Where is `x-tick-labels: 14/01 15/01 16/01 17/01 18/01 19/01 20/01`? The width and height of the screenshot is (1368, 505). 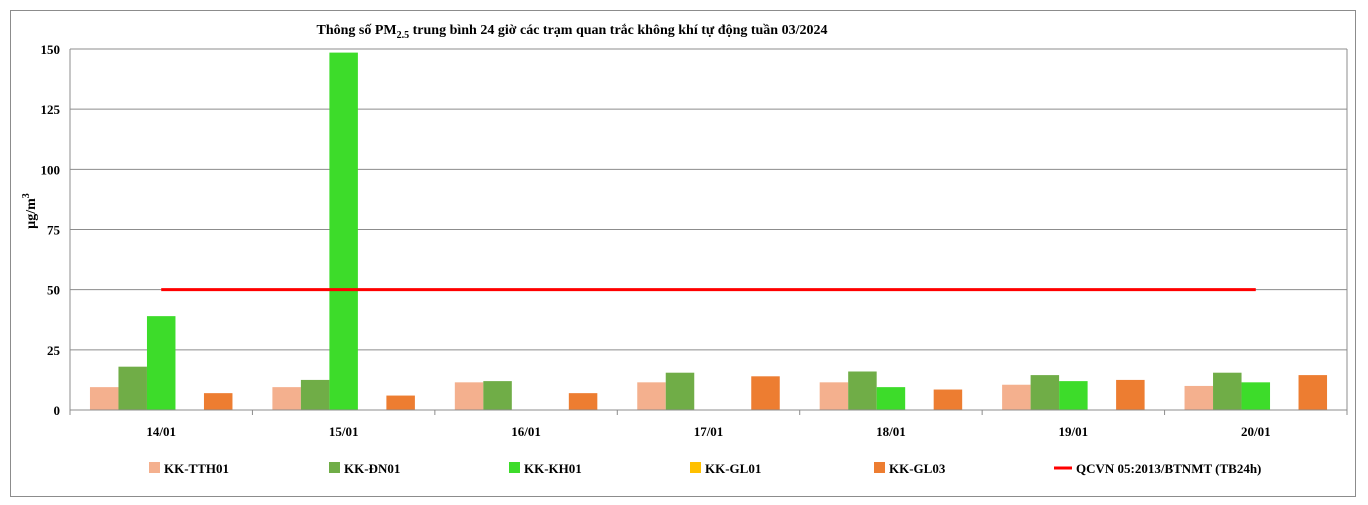 x-tick-labels: 14/01 15/01 16/01 17/01 18/01 19/01 20/01 is located at coordinates (708, 431).